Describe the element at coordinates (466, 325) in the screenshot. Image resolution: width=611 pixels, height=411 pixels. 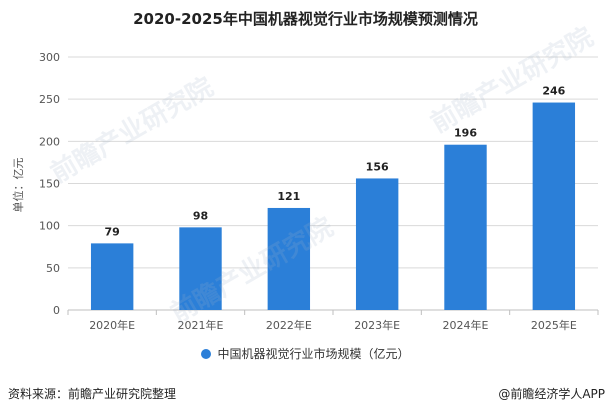
I see `x-tick-label: 2024年E` at that location.